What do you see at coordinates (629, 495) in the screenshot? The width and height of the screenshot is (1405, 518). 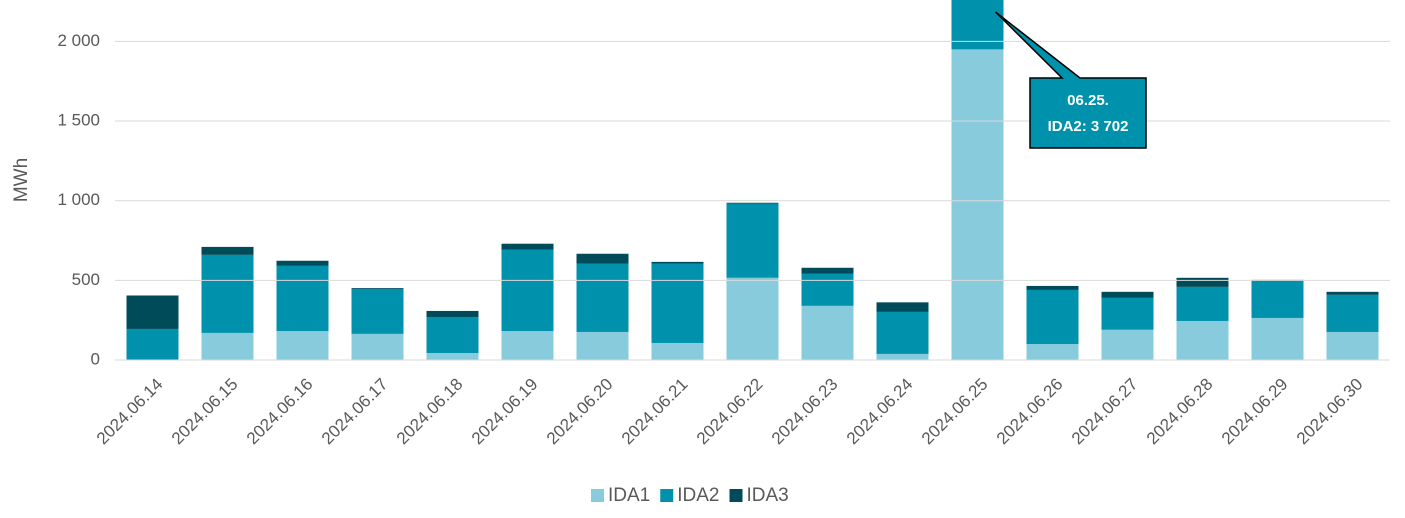 I see `legend-label: IDA1` at bounding box center [629, 495].